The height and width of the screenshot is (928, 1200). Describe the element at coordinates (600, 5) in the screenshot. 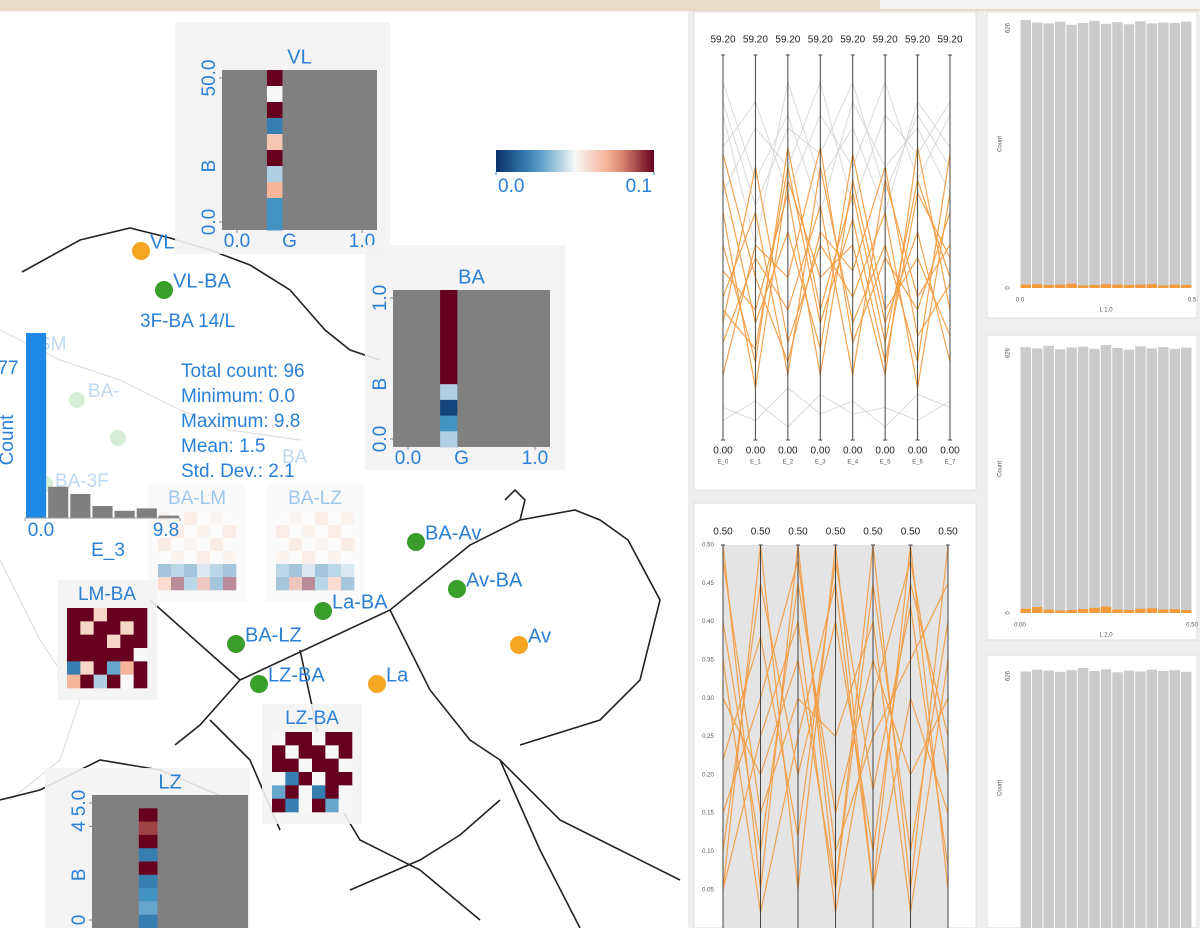

I see `top-bar` at that location.